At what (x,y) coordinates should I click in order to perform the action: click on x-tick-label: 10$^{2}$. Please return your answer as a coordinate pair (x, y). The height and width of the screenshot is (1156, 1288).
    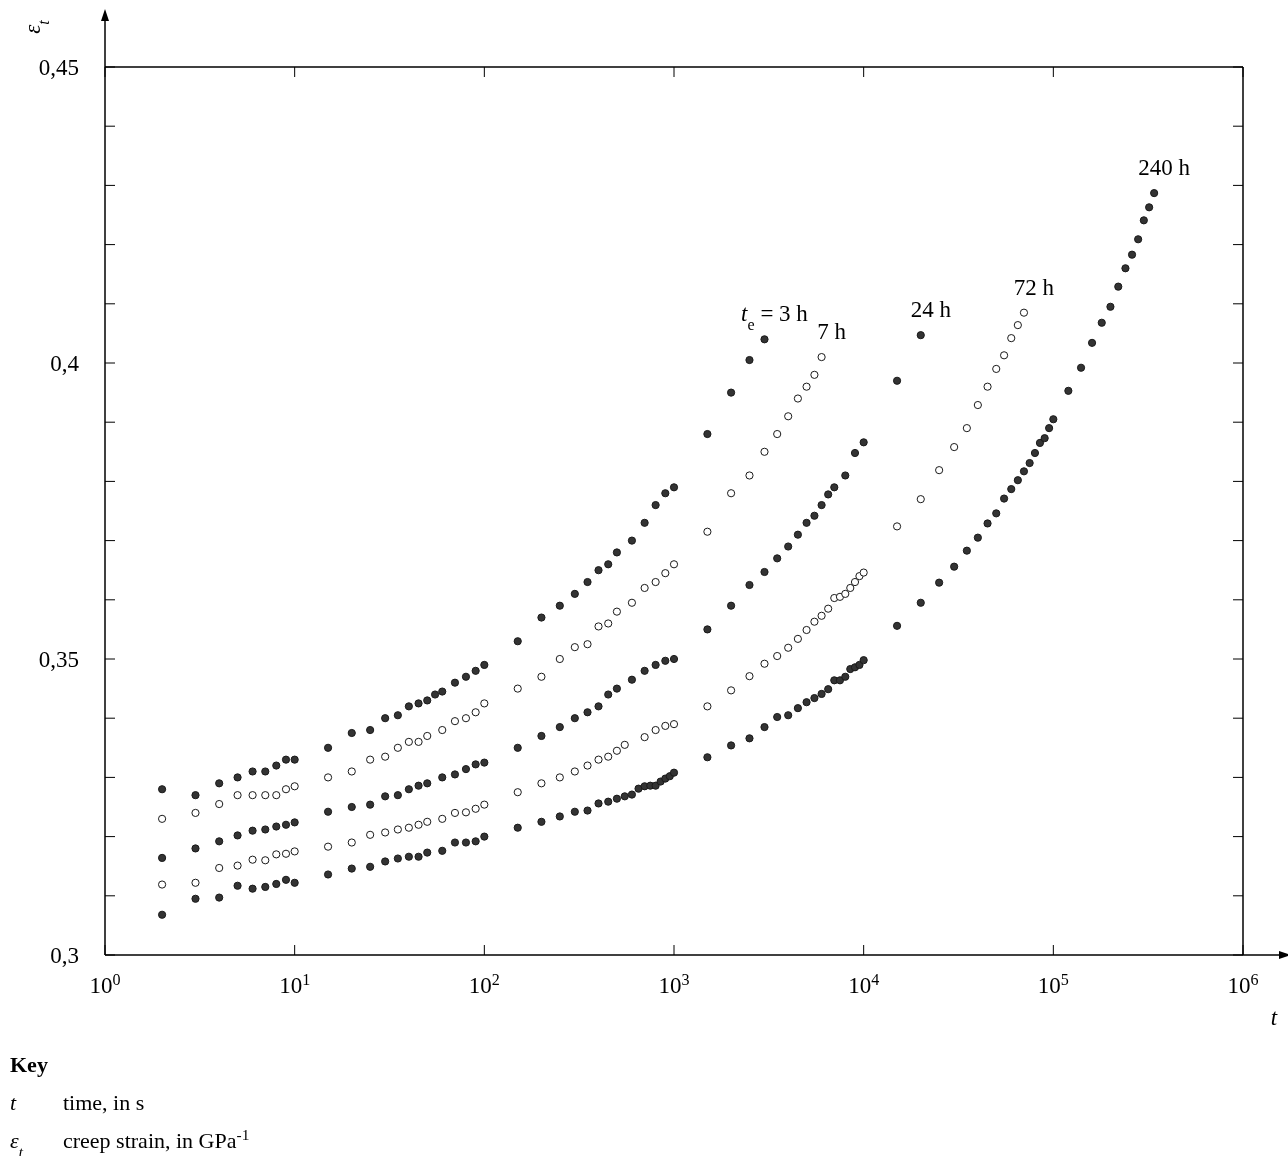
    Looking at the image, I should click on (484, 984).